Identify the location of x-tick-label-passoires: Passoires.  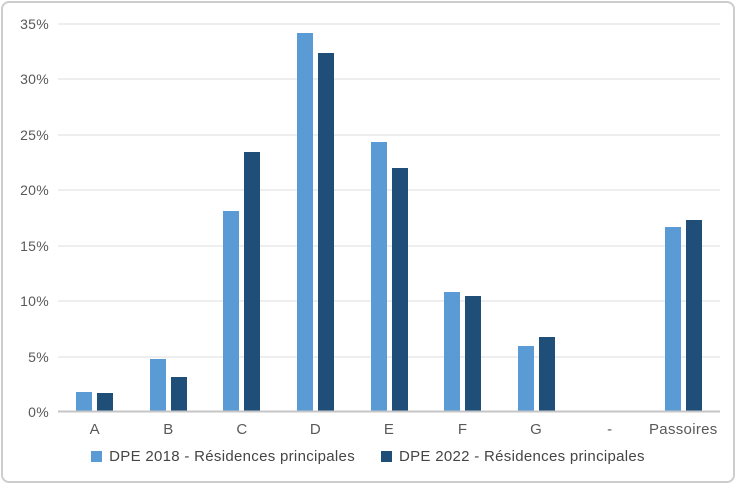
(683, 429).